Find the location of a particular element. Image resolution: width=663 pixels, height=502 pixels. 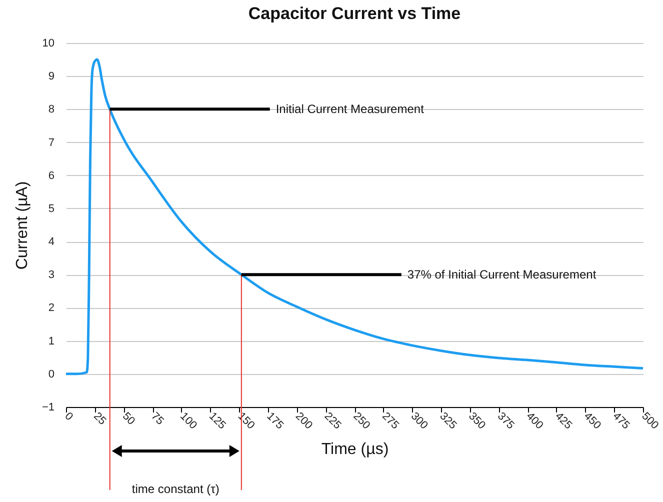

x-tick-label: 125 is located at coordinates (217, 421).